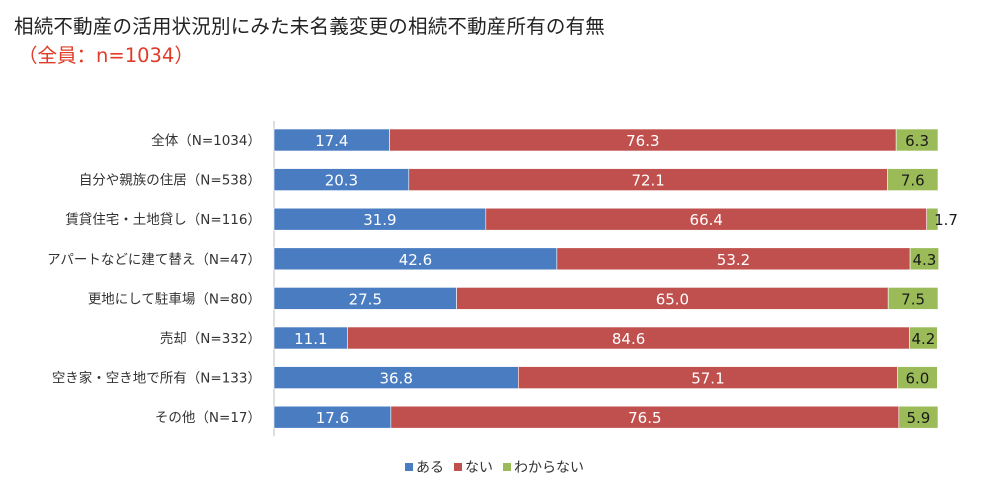 This screenshot has width=989, height=491. I want to click on legend-item: ない, so click(473, 467).